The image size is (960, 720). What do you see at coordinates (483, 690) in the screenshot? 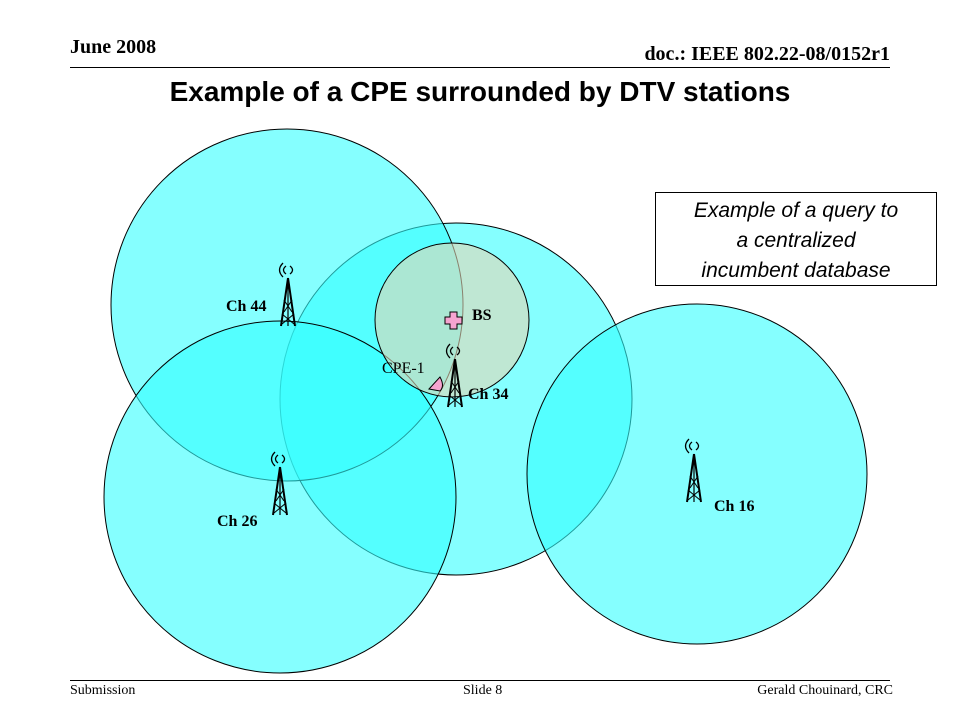
I see `footer-slide-number: Slide 8` at bounding box center [483, 690].